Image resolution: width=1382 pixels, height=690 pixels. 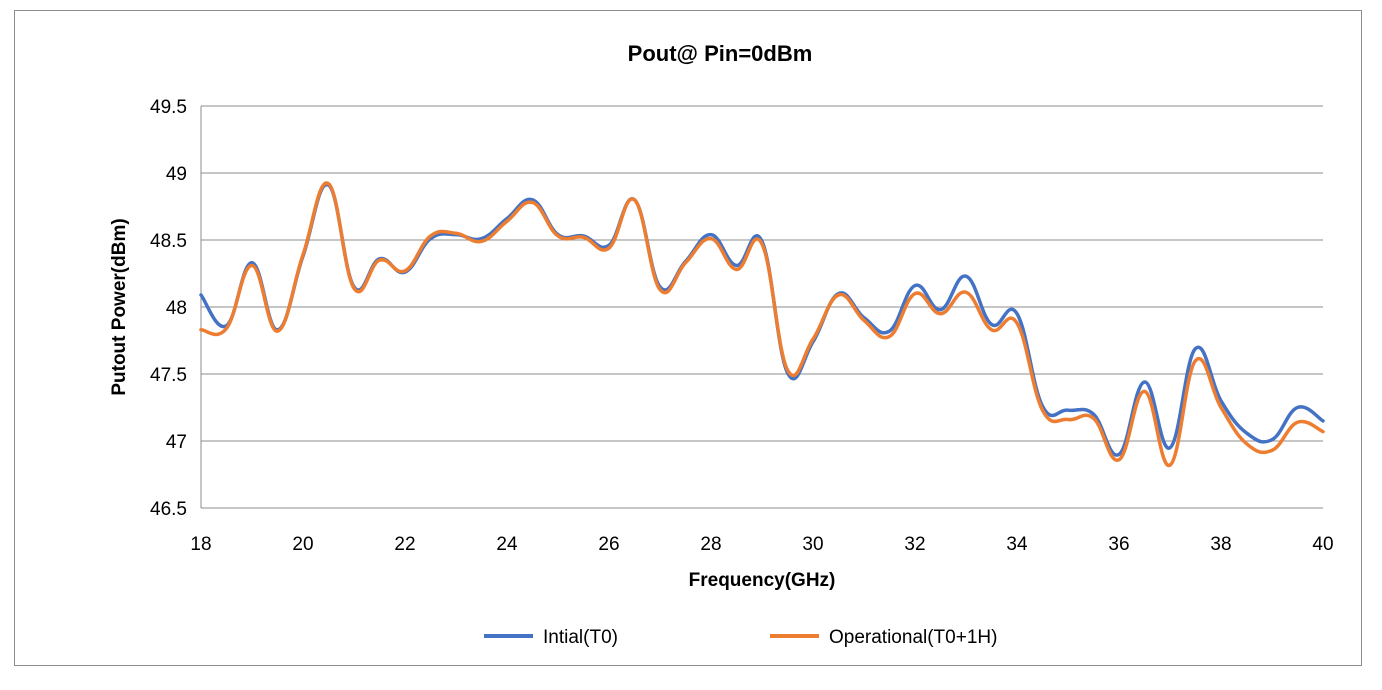 What do you see at coordinates (176, 174) in the screenshot?
I see `y-tick-label: 49` at bounding box center [176, 174].